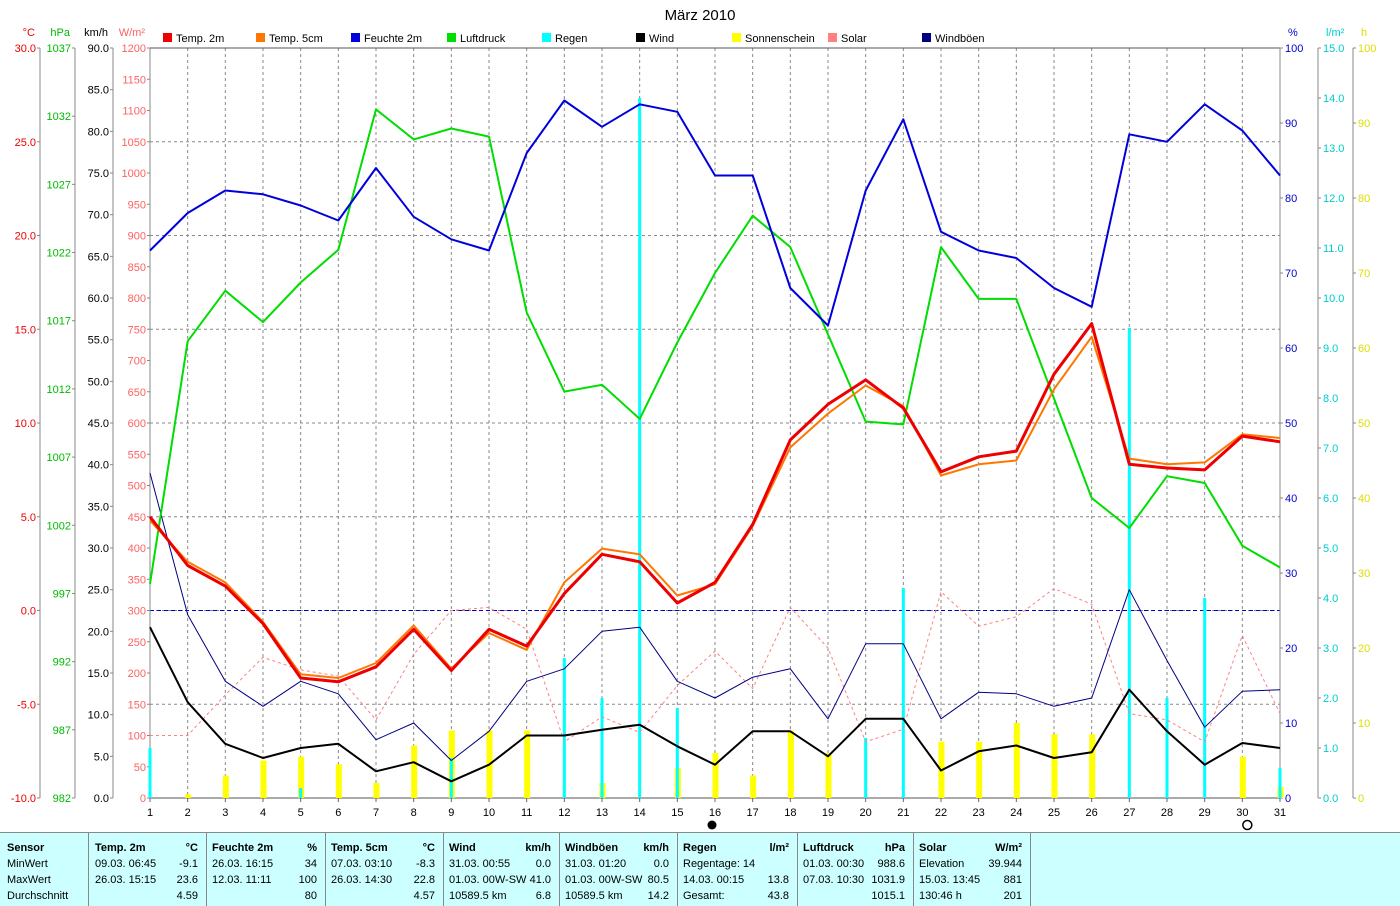  What do you see at coordinates (98, 257) in the screenshot?
I see `axis-left-ticklabel-2-5: 65.0` at bounding box center [98, 257].